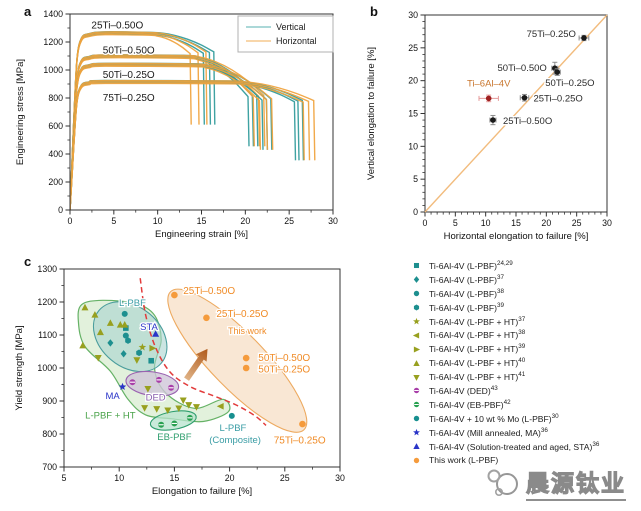 This screenshot has height=511, width=641. Describe the element at coordinates (415, 212) in the screenshot. I see `y-tick-label: 0` at that location.